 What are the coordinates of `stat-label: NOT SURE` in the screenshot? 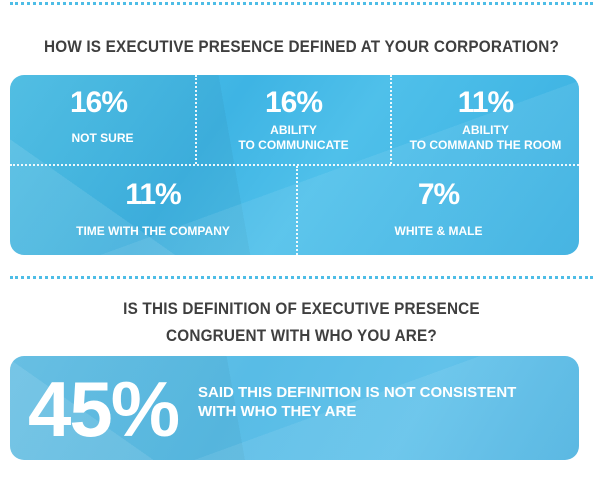 It's located at (102, 138).